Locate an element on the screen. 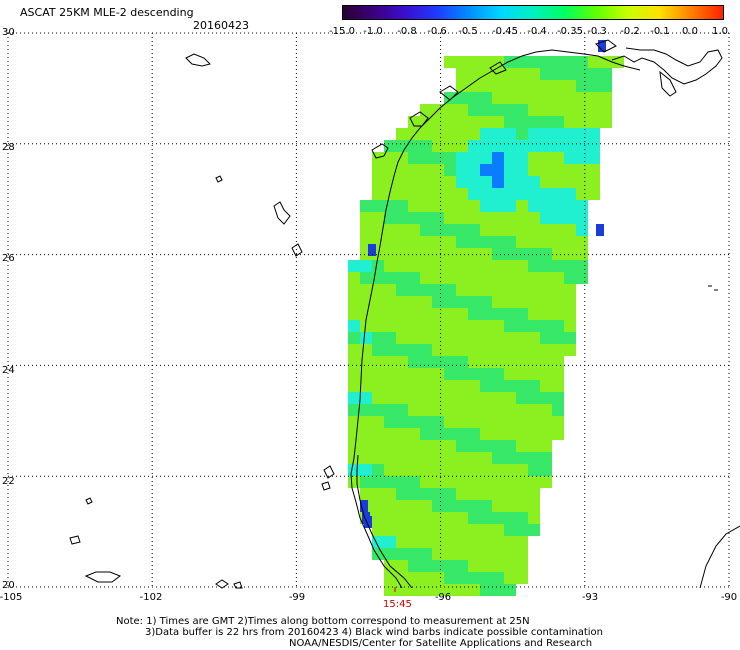  bay-feature is located at coordinates (419, 119).